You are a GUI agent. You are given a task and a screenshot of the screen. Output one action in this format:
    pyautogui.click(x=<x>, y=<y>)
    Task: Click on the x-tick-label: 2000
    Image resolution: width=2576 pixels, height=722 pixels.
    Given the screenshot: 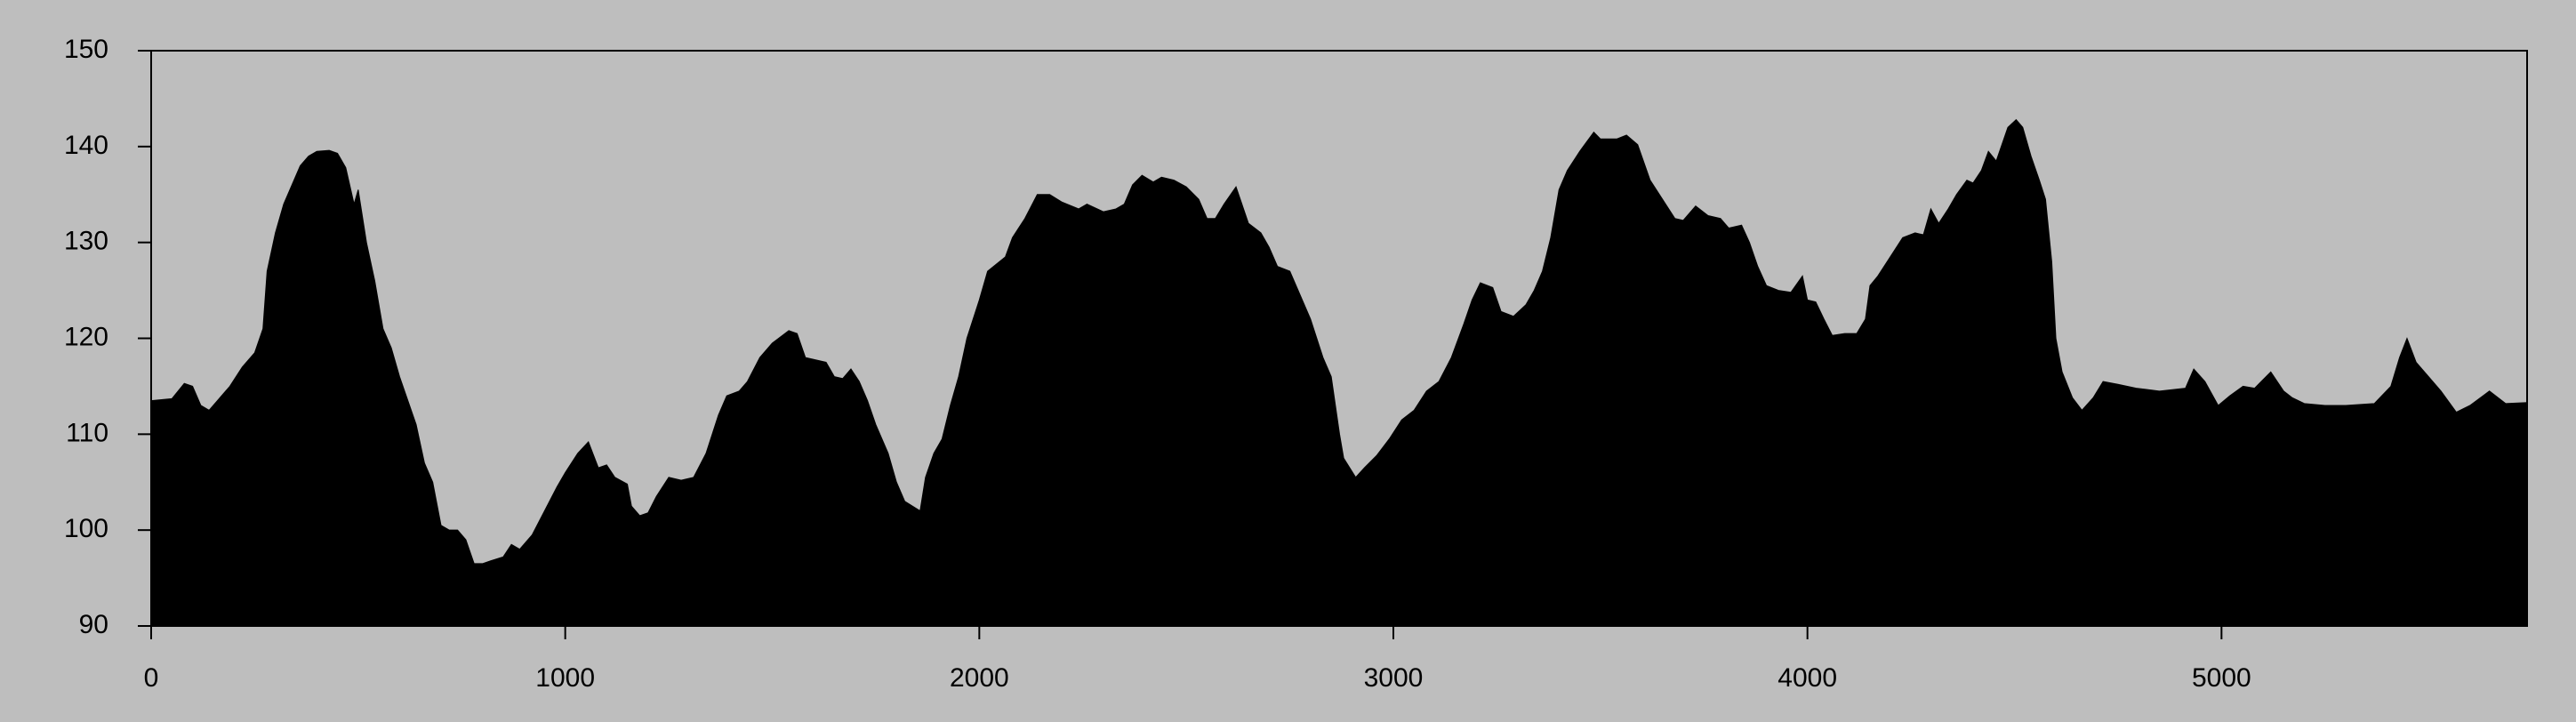 What is the action you would take?
    pyautogui.click(x=979, y=678)
    